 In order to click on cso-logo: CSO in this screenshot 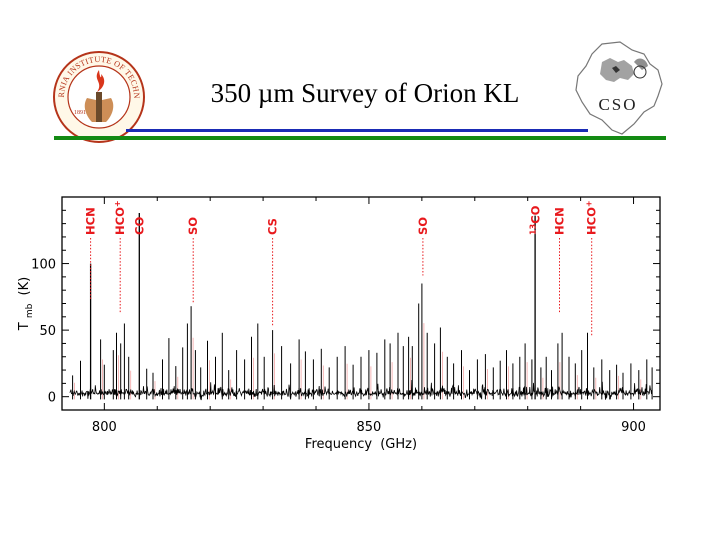, I will do `click(619, 88)`.